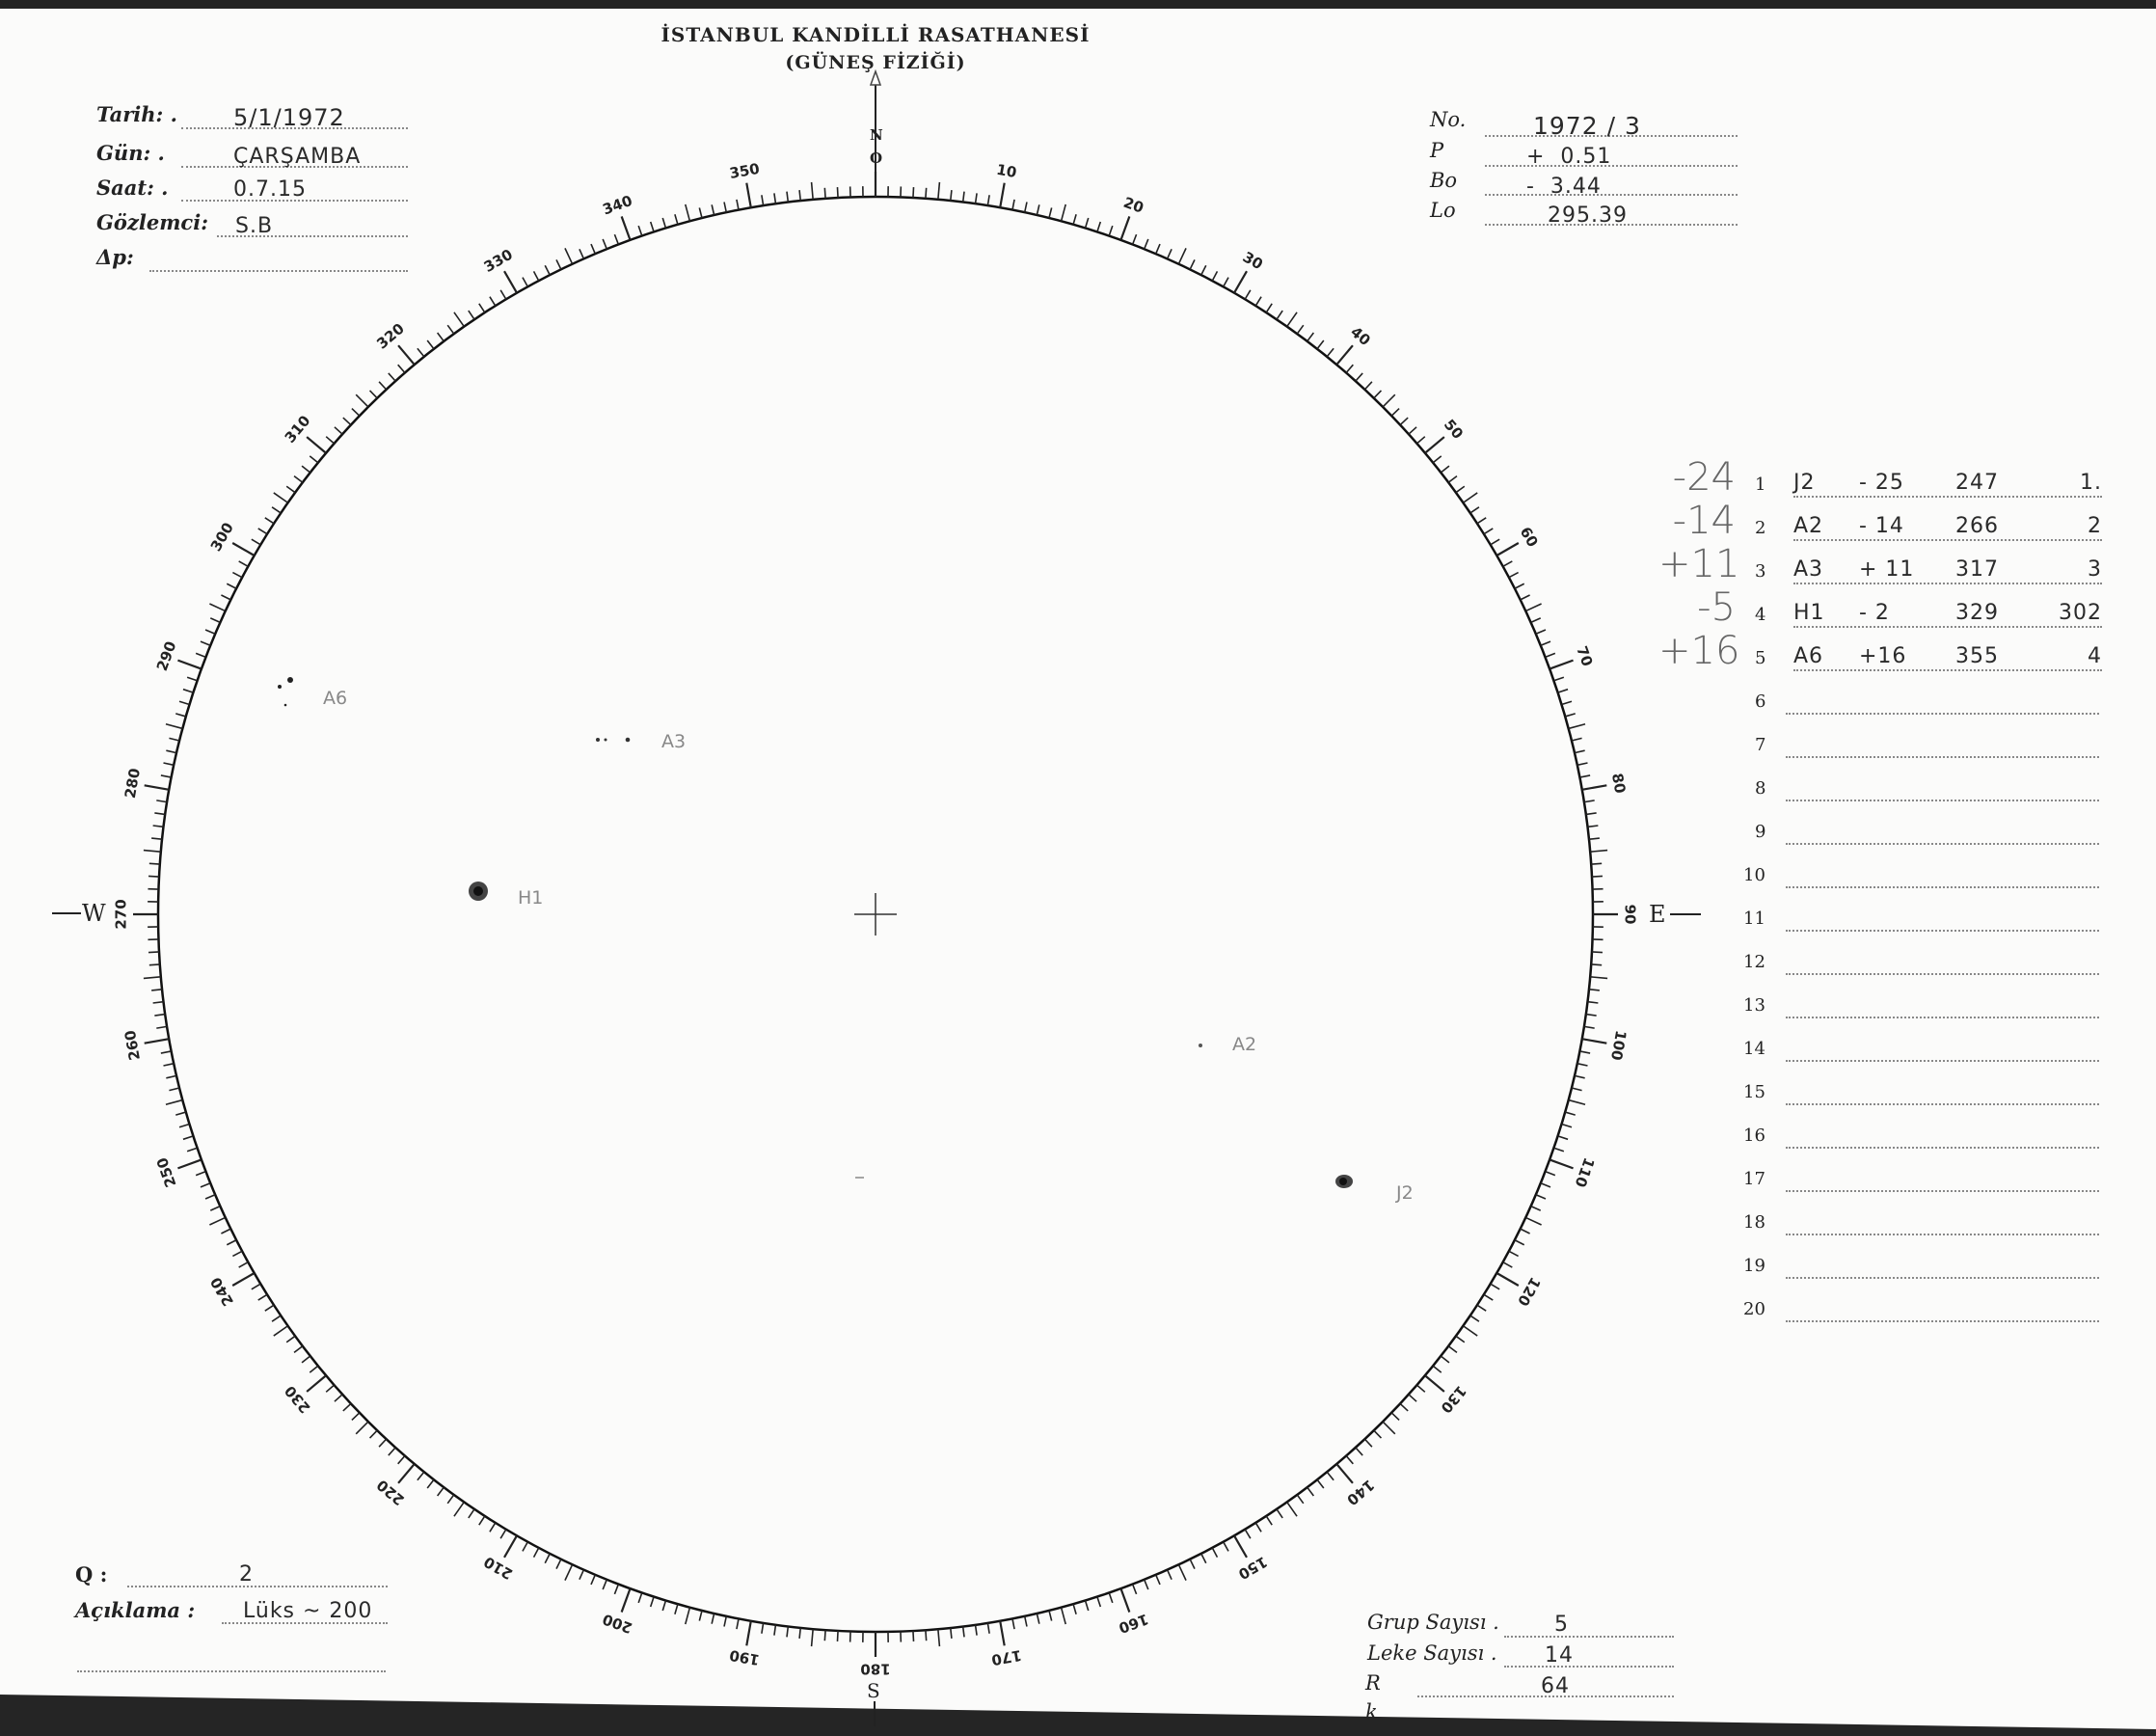  Describe the element at coordinates (1754, 962) in the screenshot. I see `table-row-number: 12` at that location.